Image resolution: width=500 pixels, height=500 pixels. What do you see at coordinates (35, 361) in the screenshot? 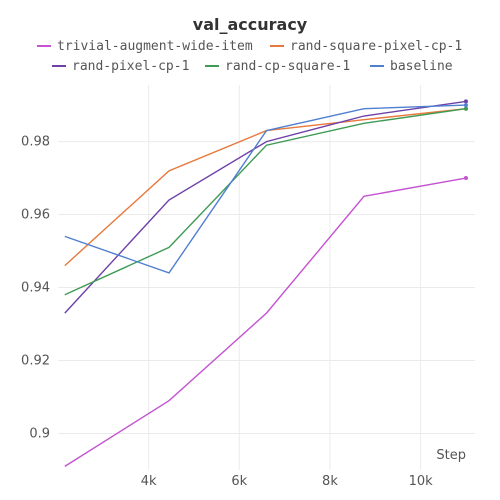
I see `y-tick-label: 0.92` at bounding box center [35, 361].